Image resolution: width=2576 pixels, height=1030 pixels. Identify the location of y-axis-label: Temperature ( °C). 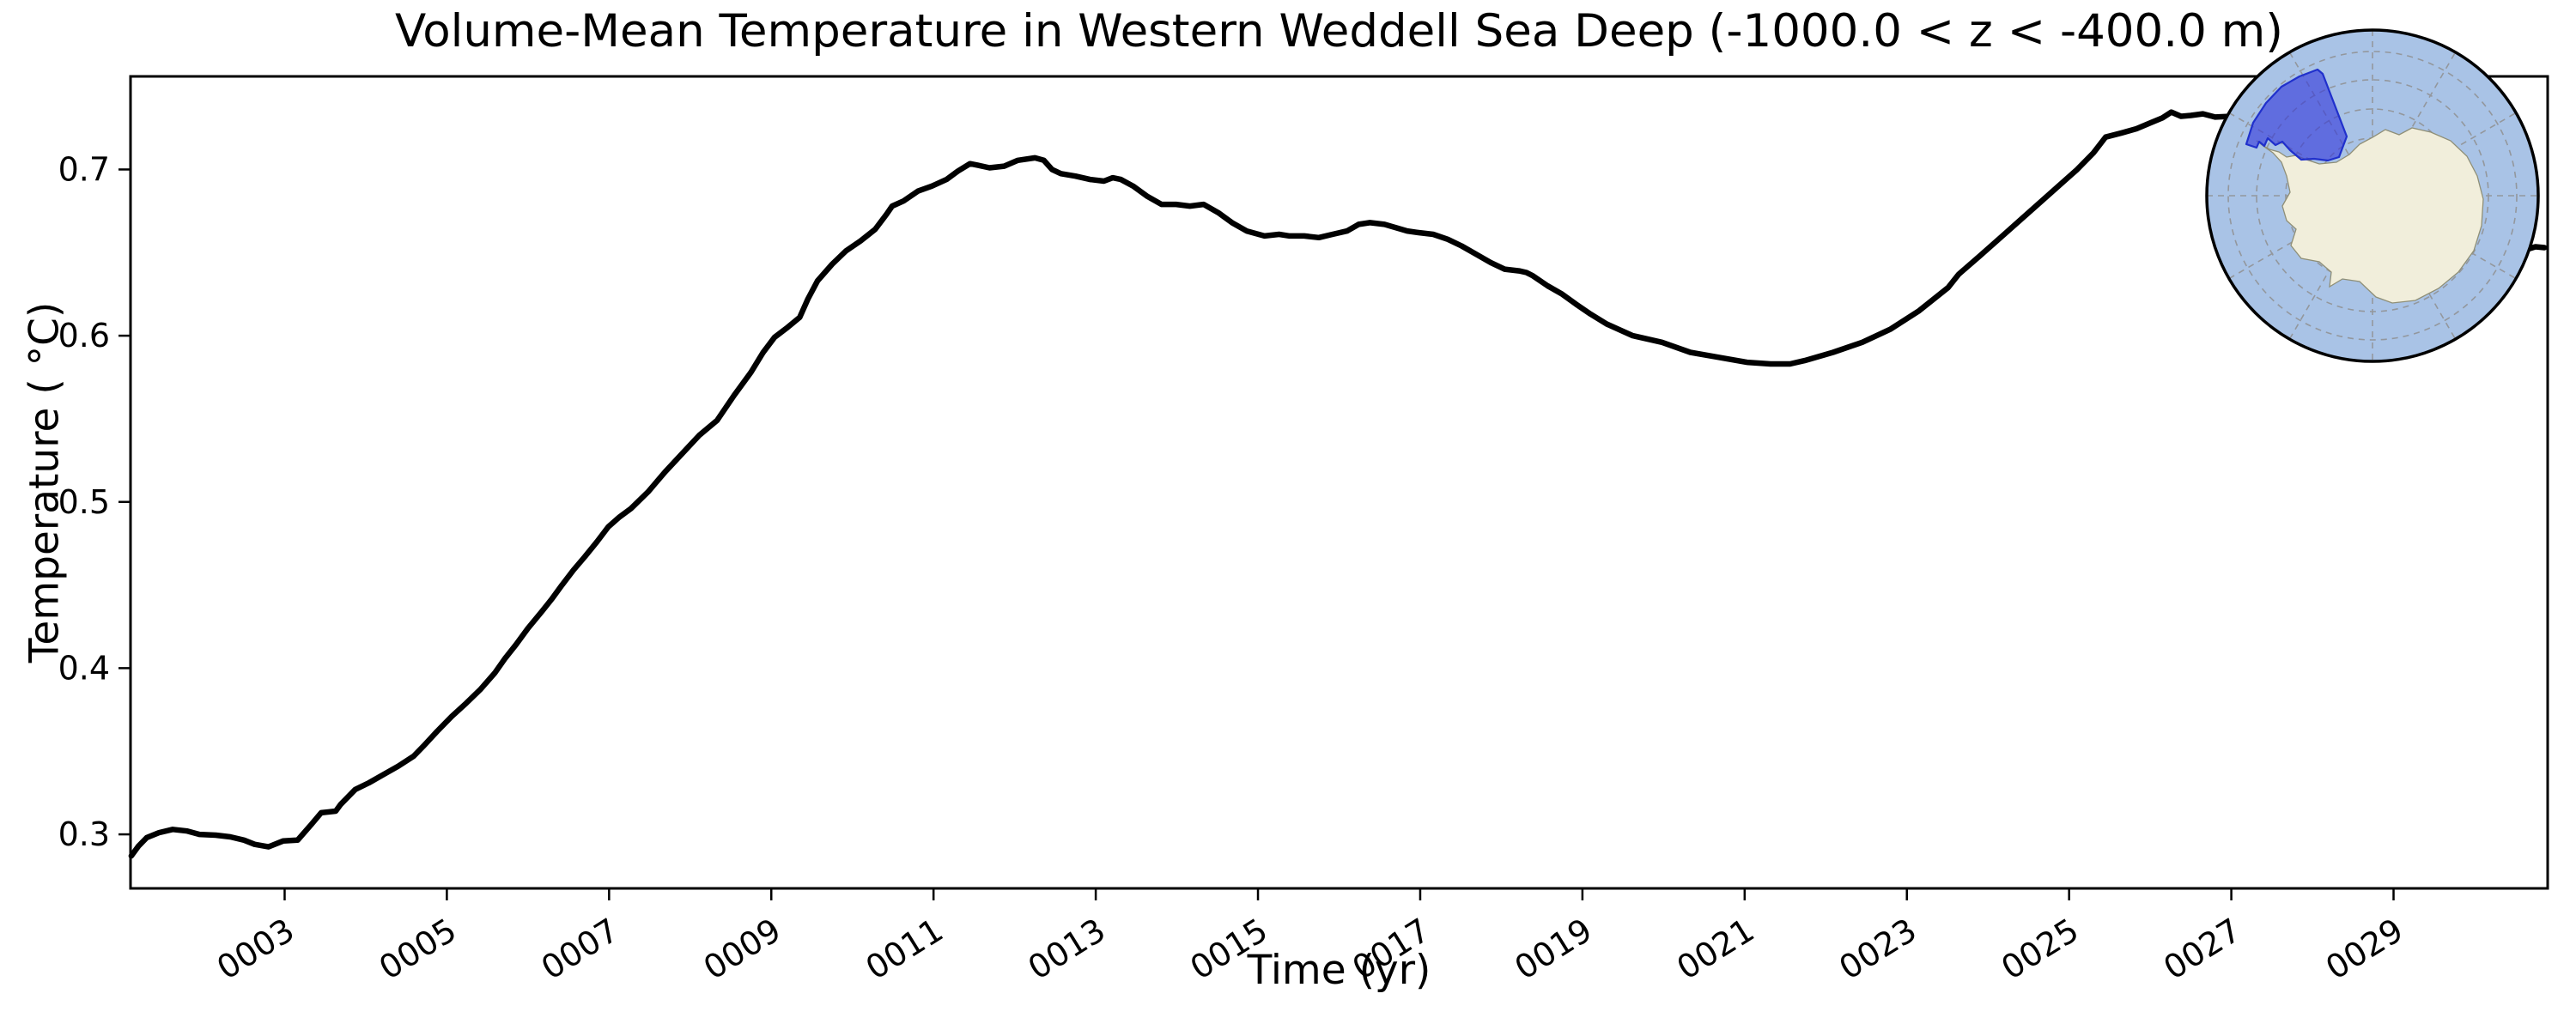
(45, 482).